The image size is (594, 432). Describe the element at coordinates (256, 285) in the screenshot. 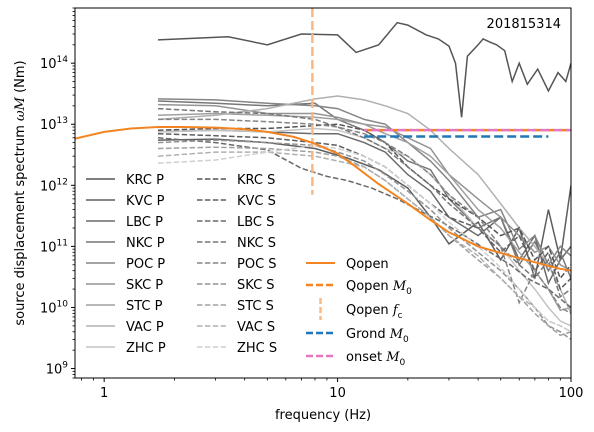

I see `legend-label: SKC S` at that location.